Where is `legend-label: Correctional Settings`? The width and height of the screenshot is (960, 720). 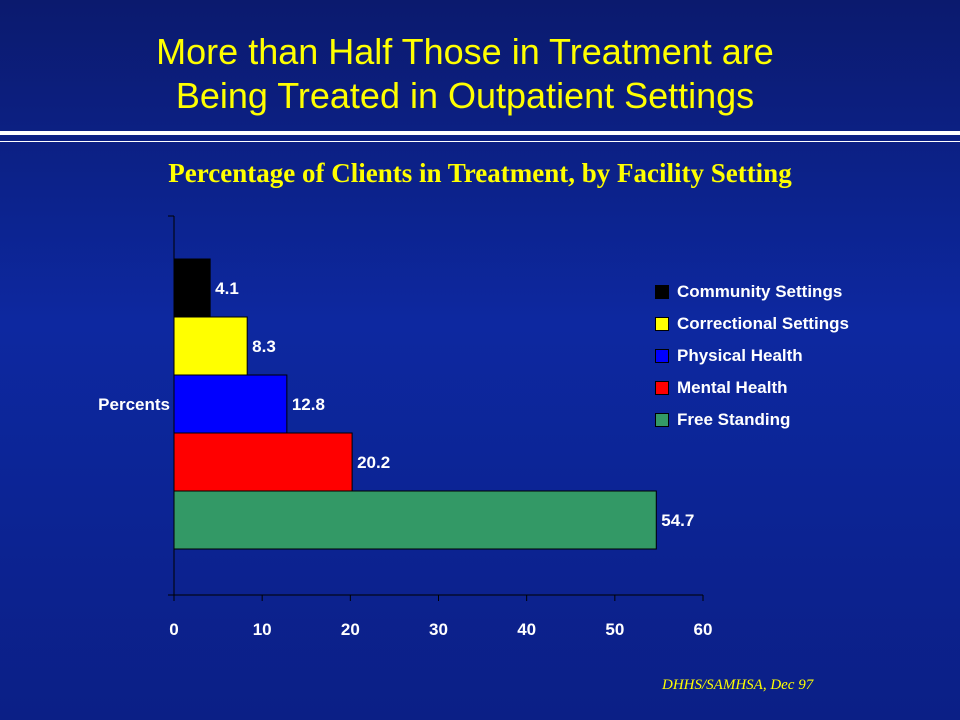
legend-label: Correctional Settings is located at coordinates (763, 323).